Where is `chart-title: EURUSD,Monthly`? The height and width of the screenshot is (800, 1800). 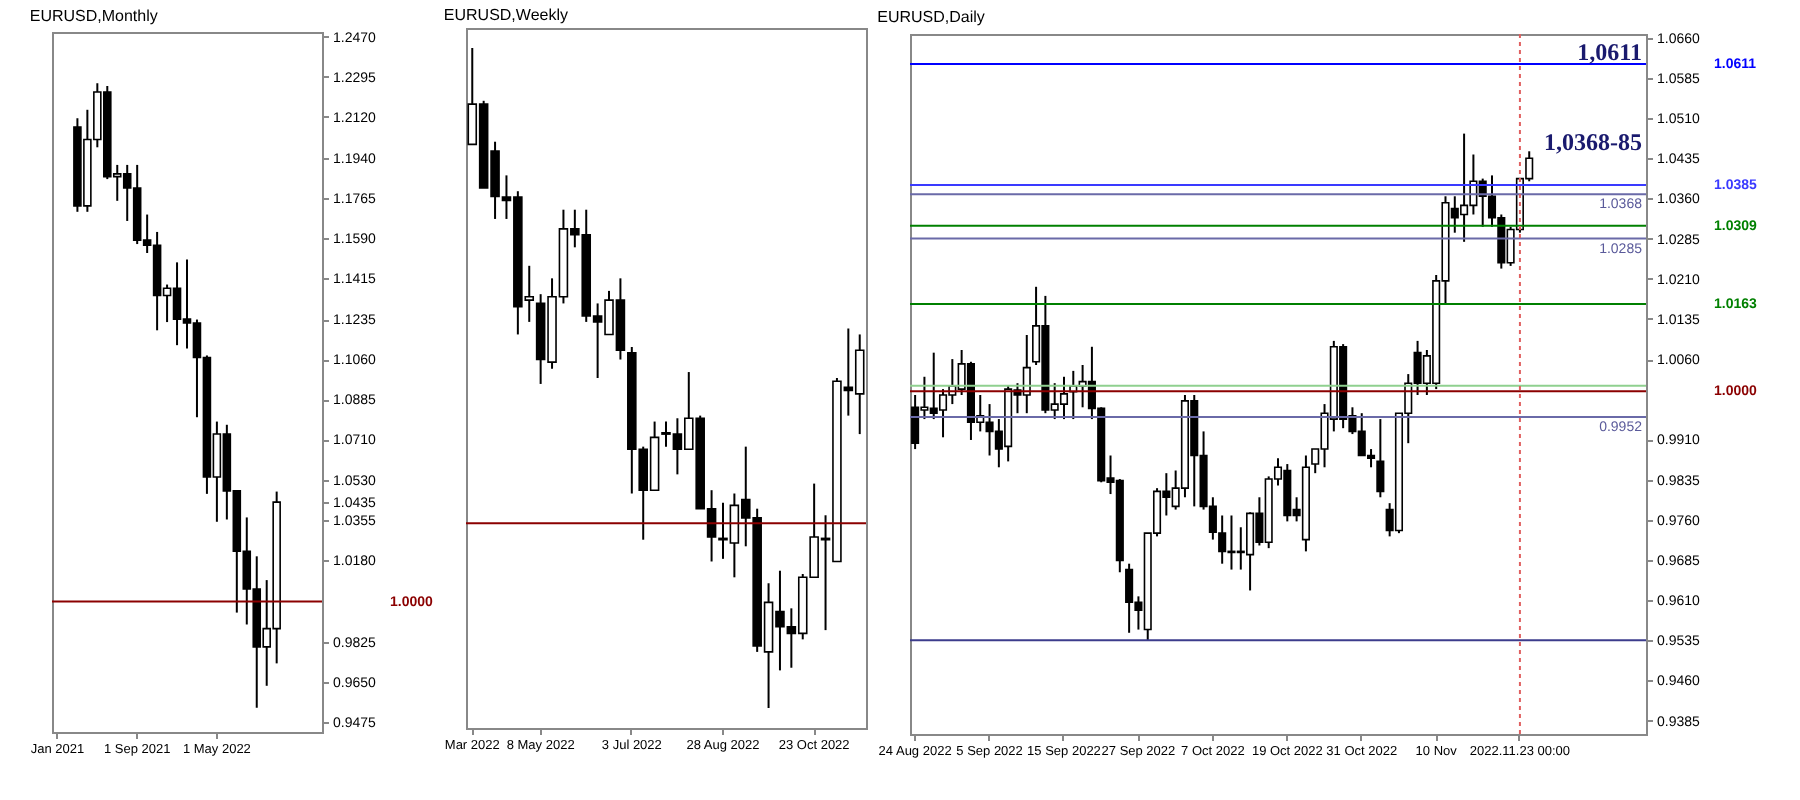
chart-title: EURUSD,Monthly is located at coordinates (93, 15).